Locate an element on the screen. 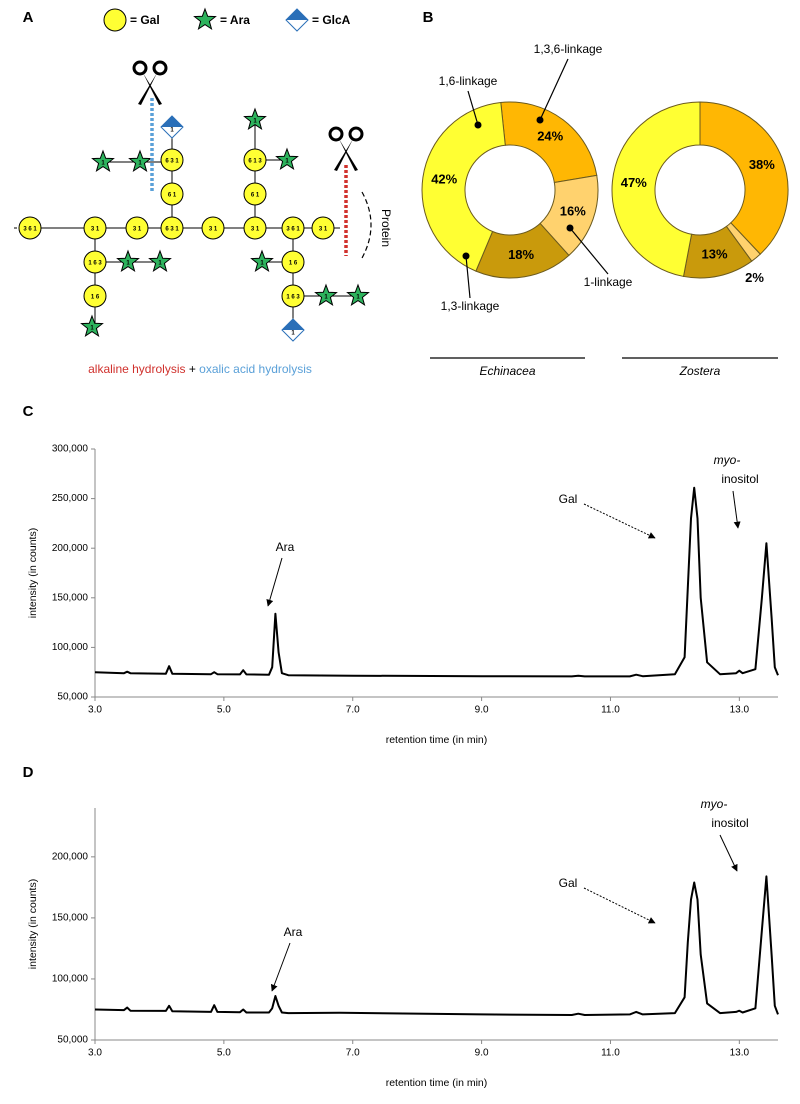 This screenshot has height=1104, width=800. pie-value-label: 38% is located at coordinates (762, 164).